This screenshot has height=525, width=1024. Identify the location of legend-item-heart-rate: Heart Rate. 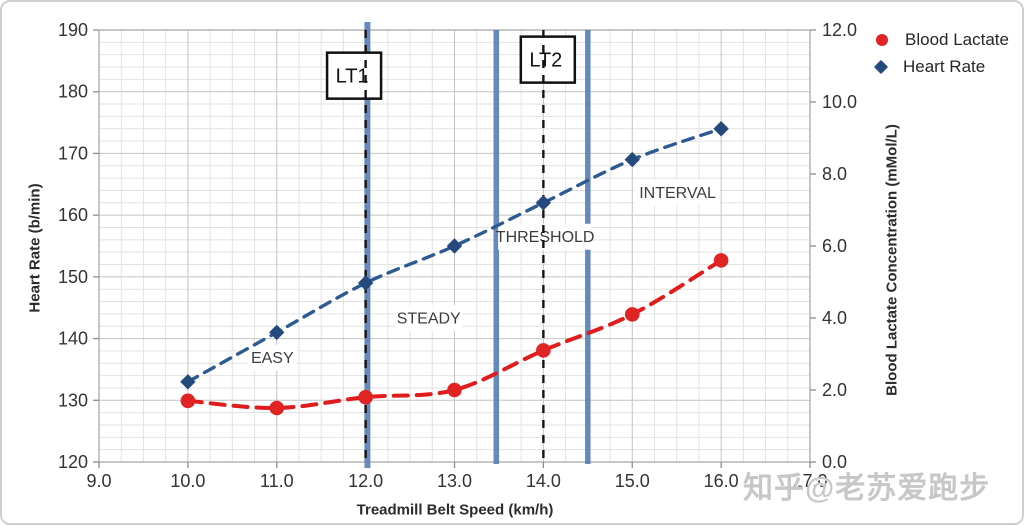
(941, 67).